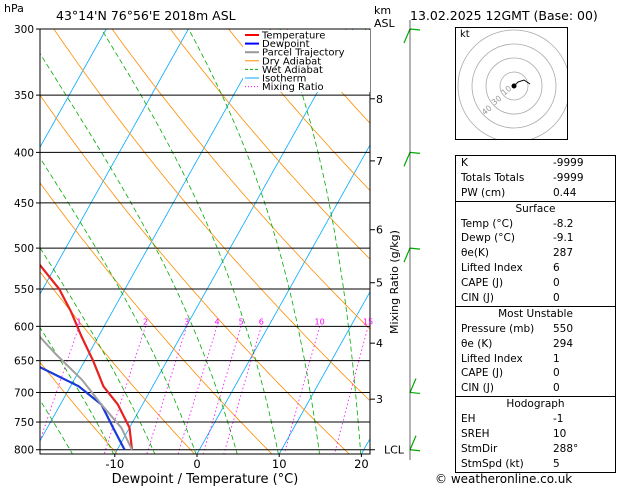 The height and width of the screenshot is (486, 629). What do you see at coordinates (379, 343) in the screenshot?
I see `km-tick-label: 4` at bounding box center [379, 343].